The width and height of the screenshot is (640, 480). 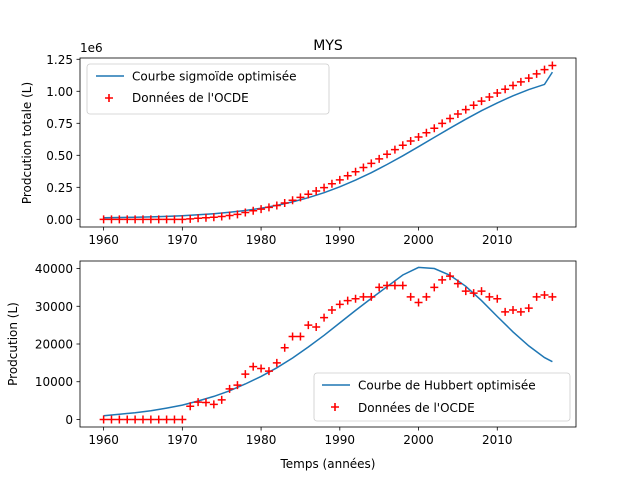 What do you see at coordinates (447, 386) in the screenshot?
I see `legend-label-line: Courbe de Hubbert optimisée` at bounding box center [447, 386].